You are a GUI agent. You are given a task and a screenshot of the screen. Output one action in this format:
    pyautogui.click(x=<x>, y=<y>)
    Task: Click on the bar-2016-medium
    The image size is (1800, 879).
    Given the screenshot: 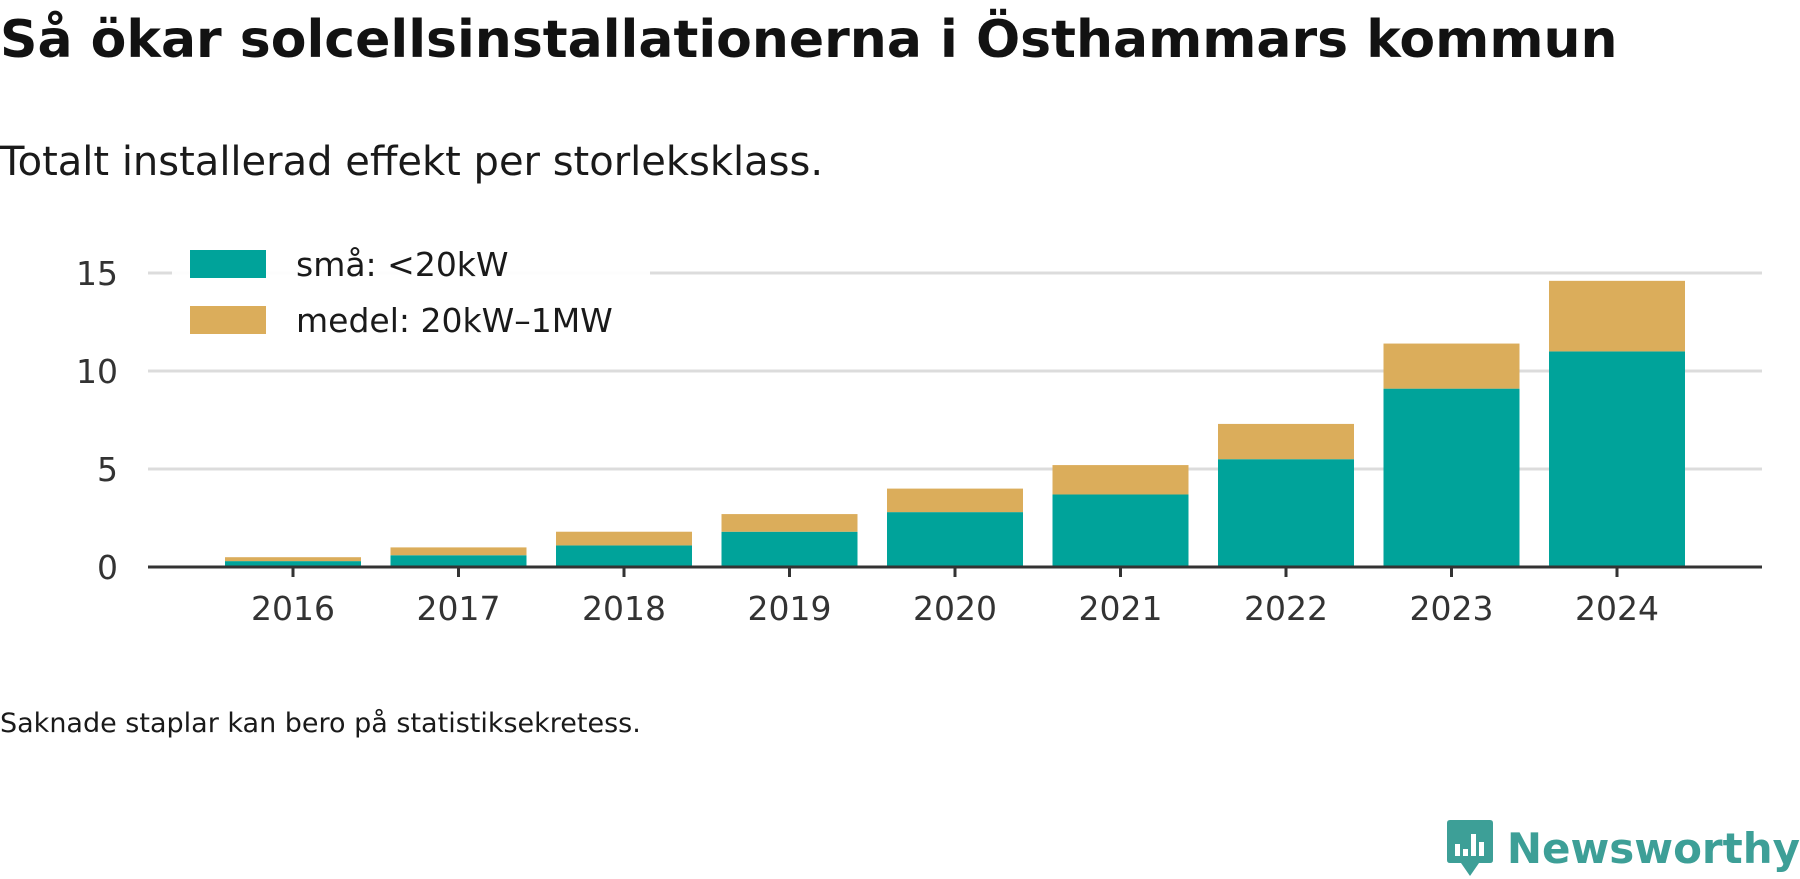 What is the action you would take?
    pyautogui.click(x=293, y=559)
    